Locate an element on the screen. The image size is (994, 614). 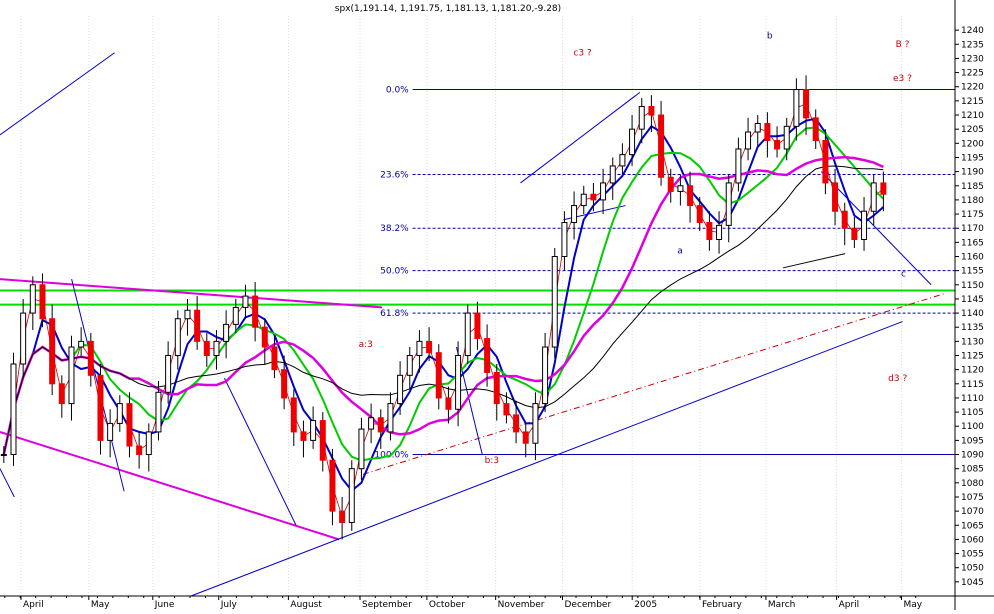
wave-label: a:3 is located at coordinates (366, 345).